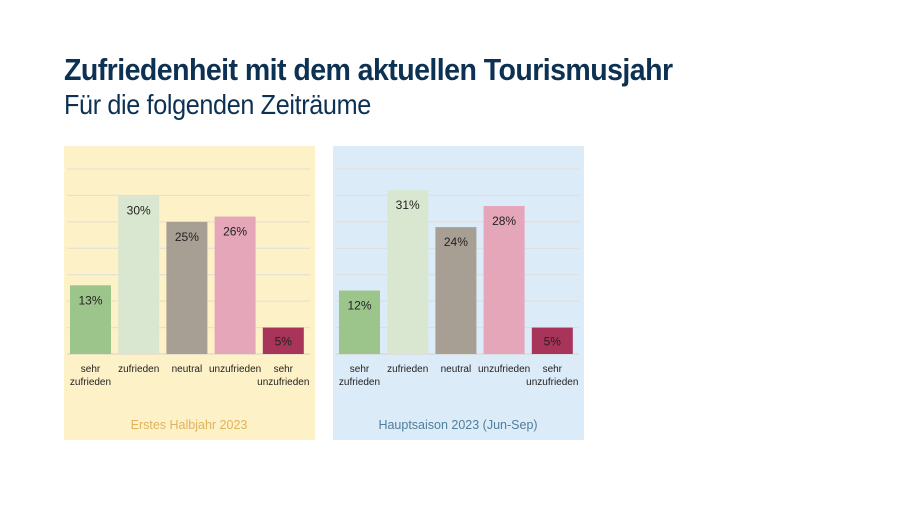  I want to click on data-label: 26%, so click(235, 232).